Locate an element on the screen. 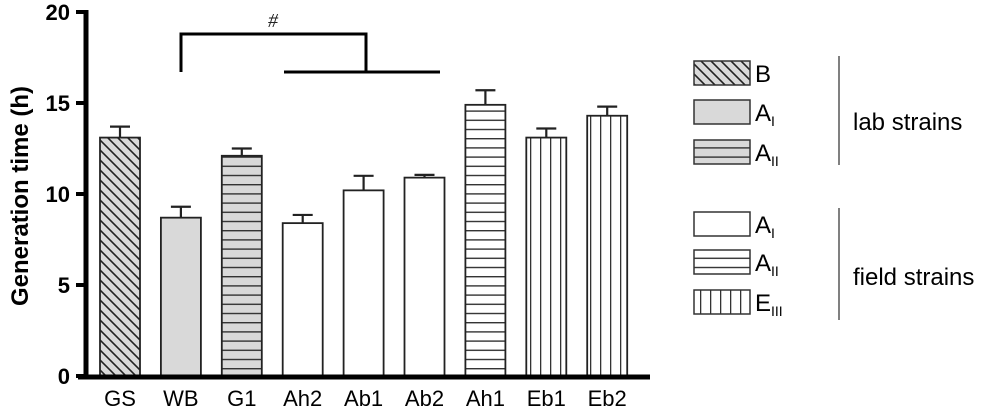  significance-bracket is located at coordinates (309, 53).